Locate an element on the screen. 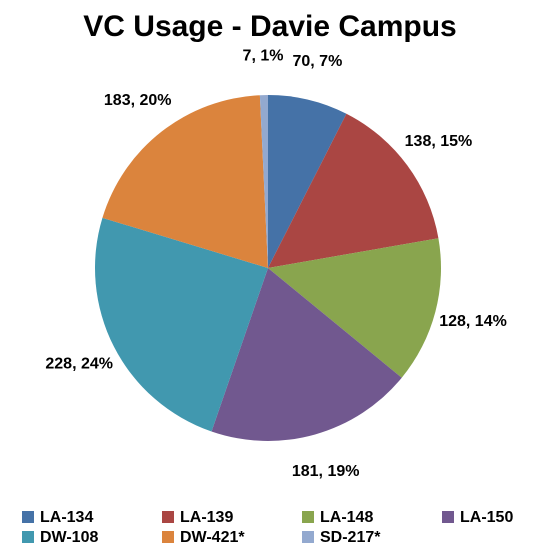 The width and height of the screenshot is (546, 544). legend-label: LA-150 is located at coordinates (486, 517).